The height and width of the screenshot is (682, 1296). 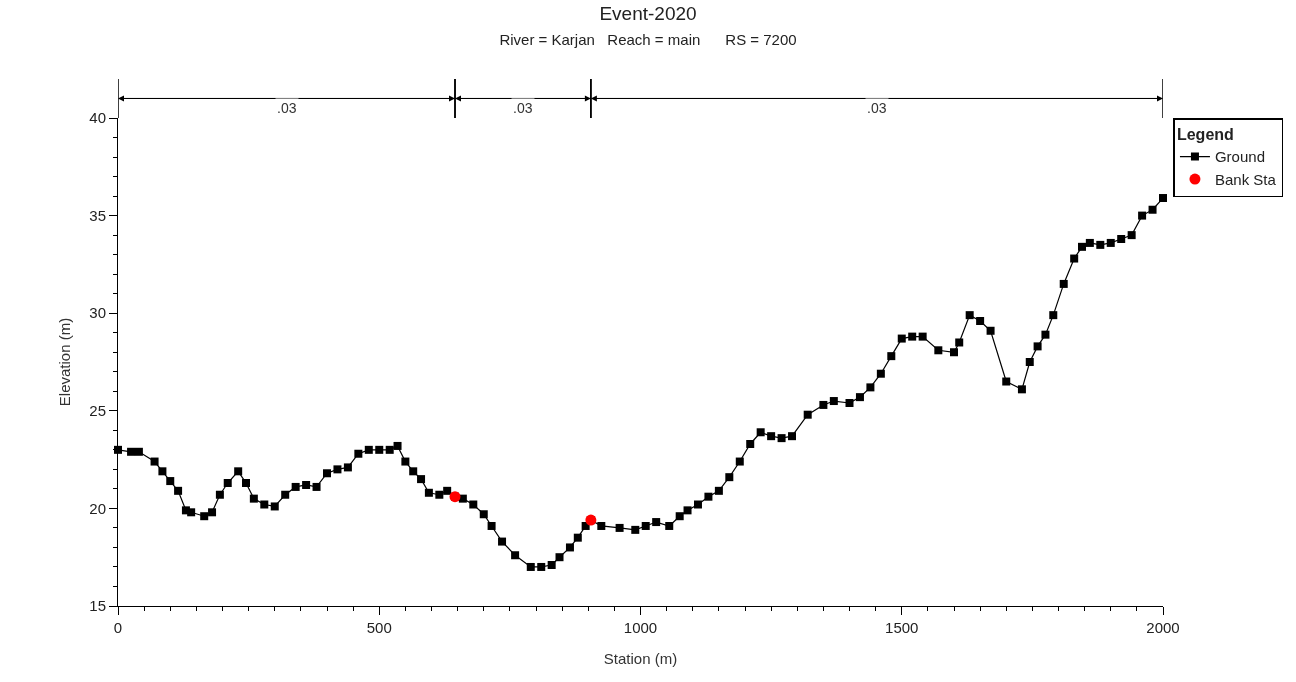 What do you see at coordinates (97, 606) in the screenshot?
I see `y-tick-label: 15` at bounding box center [97, 606].